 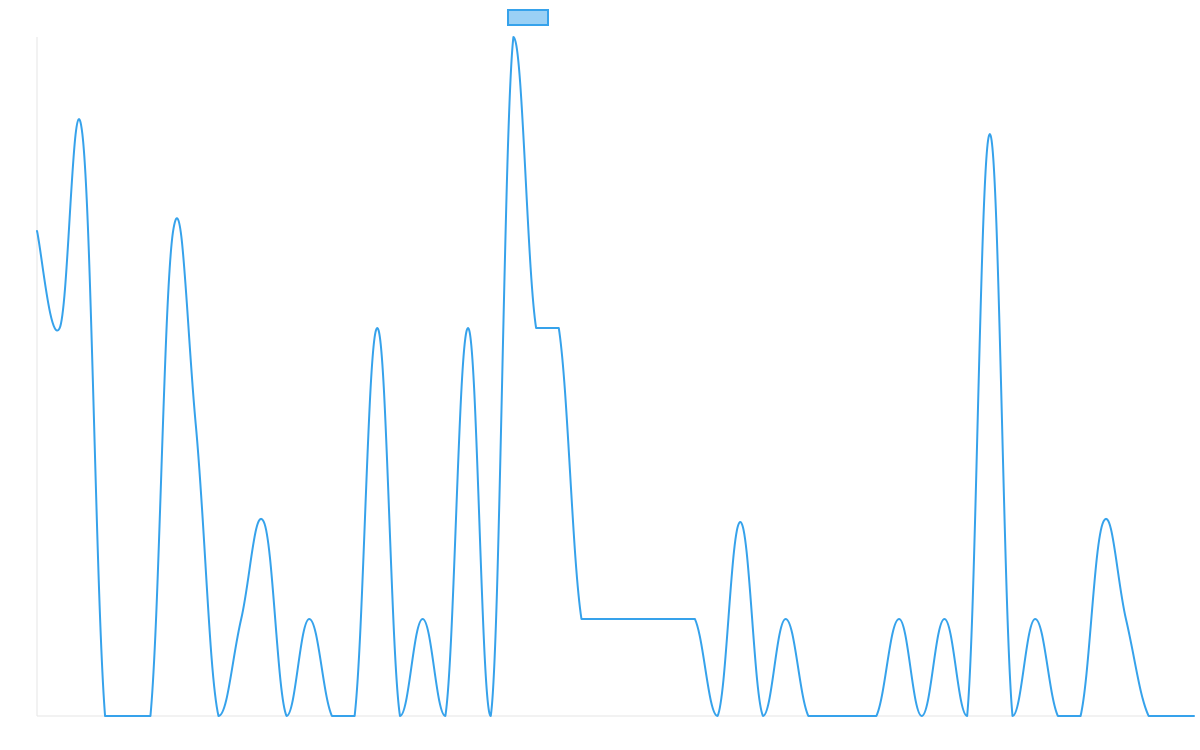 I want to click on legend-swatch, so click(x=528, y=17).